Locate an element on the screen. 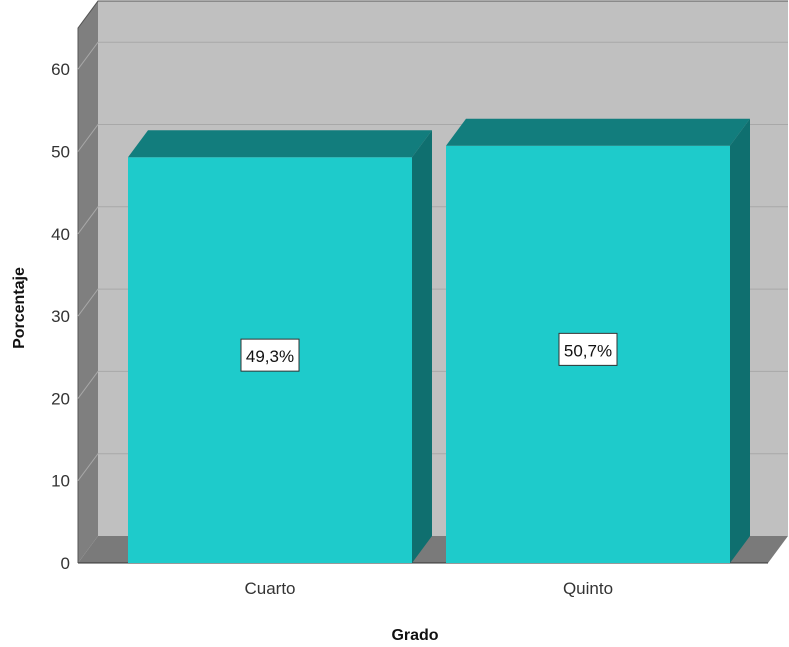  bar-top-quinto is located at coordinates (598, 132).